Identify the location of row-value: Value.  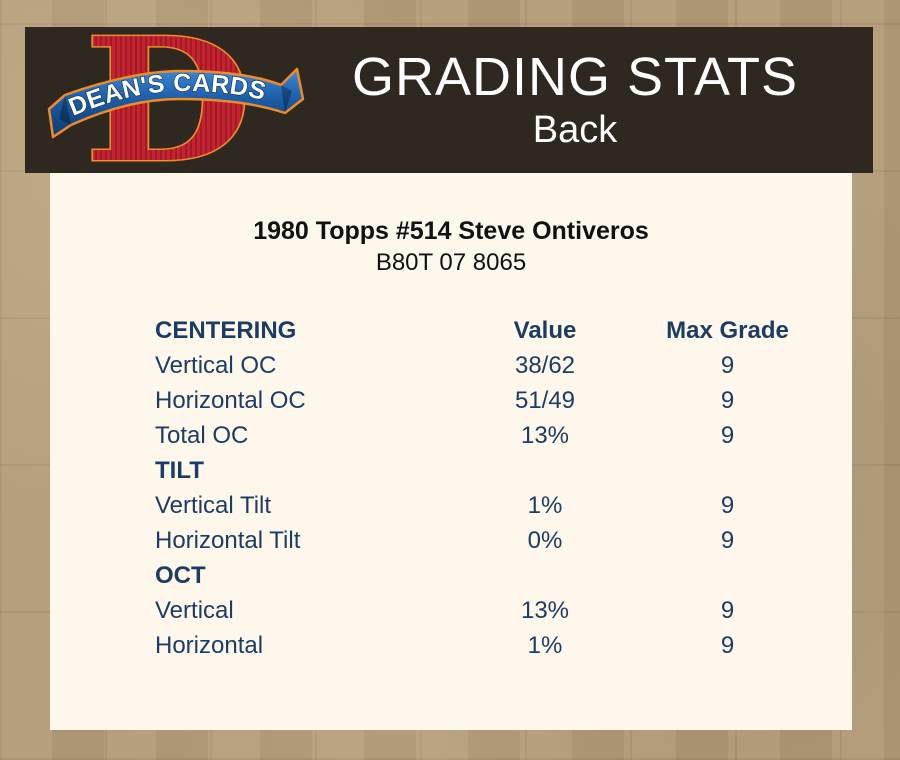
(545, 330).